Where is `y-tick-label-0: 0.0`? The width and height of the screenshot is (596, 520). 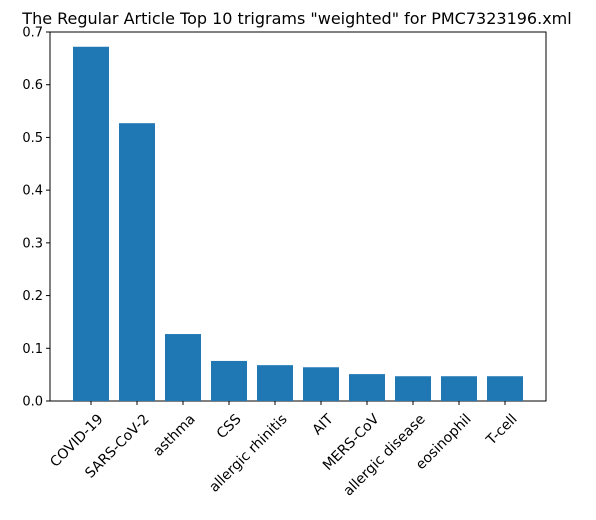
y-tick-label-0: 0.0 is located at coordinates (32, 402).